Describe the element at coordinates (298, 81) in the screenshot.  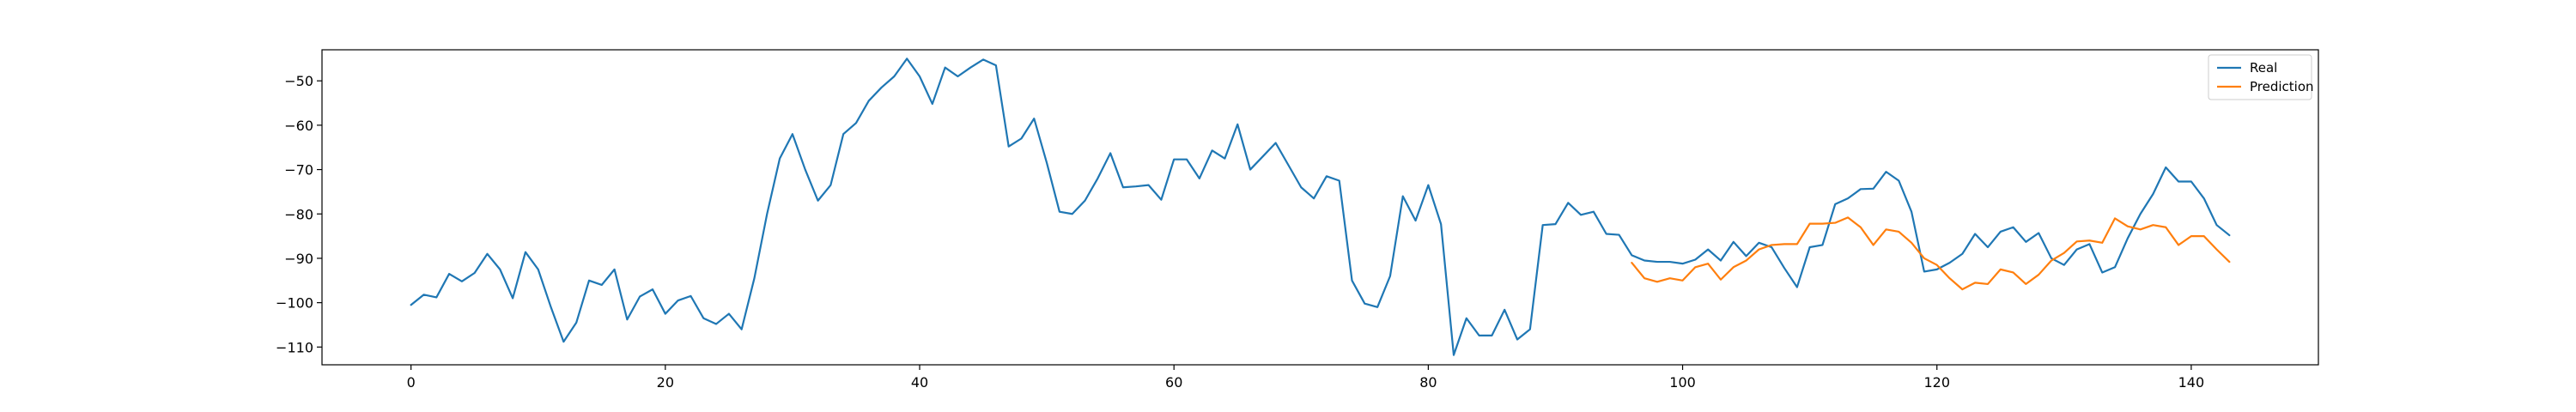
I see `y-tick-label: −50` at that location.